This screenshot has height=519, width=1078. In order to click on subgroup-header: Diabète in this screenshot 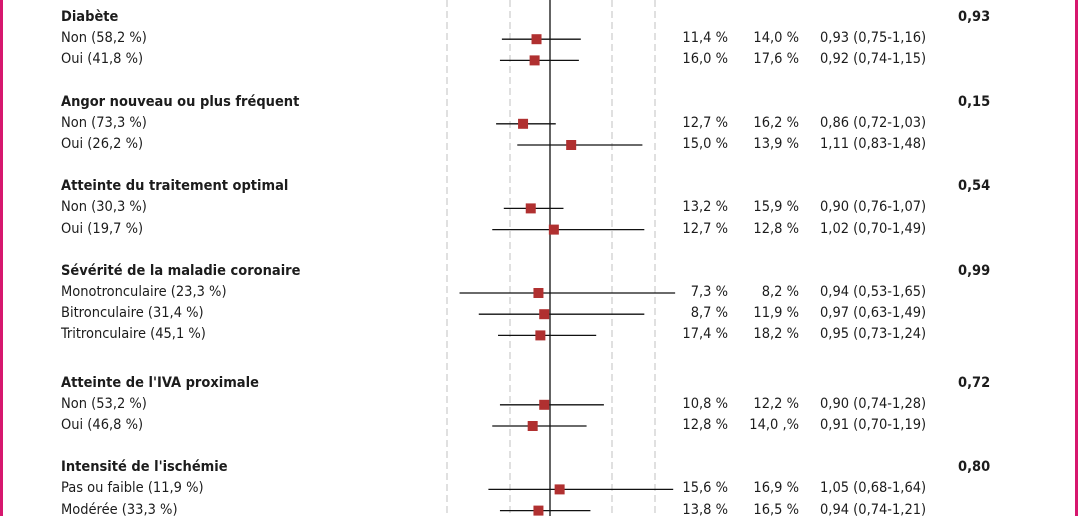, I will do `click(90, 17)`.